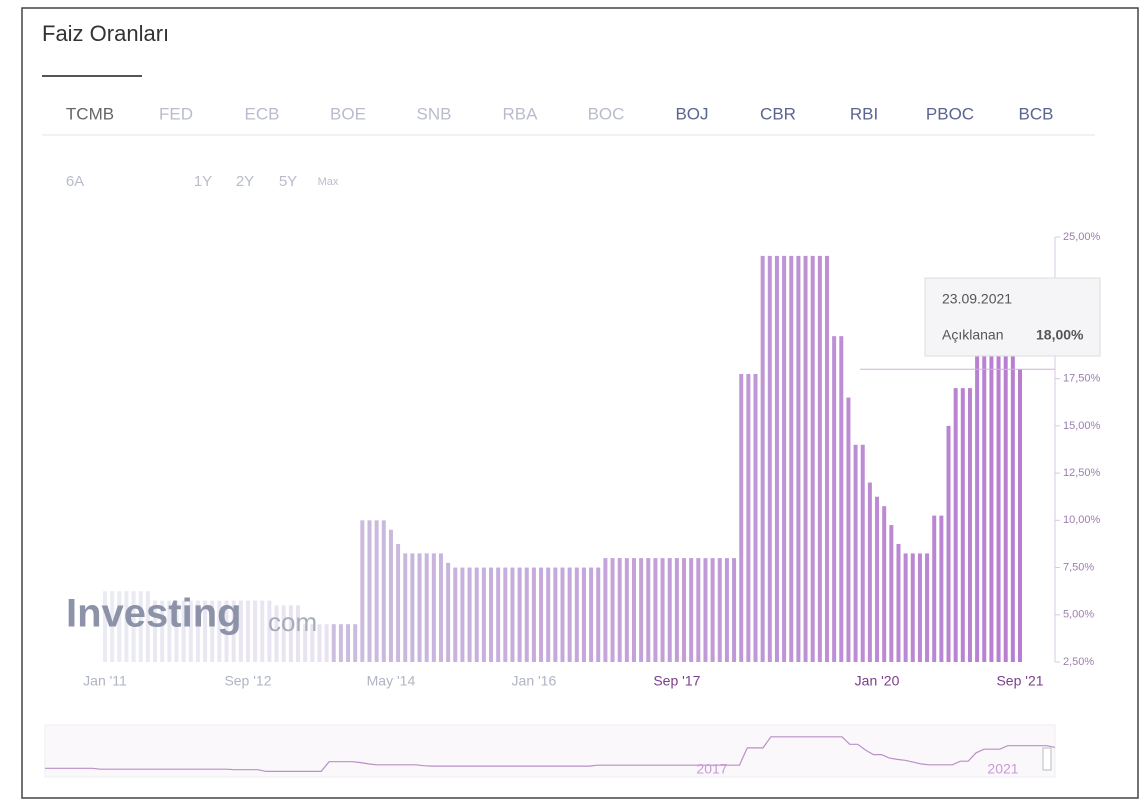 The image size is (1146, 812). I want to click on x-tick-label: Jan '16, so click(534, 681).